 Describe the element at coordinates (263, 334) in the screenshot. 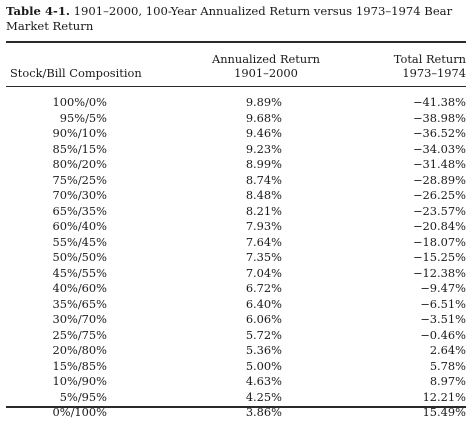

I see `annualized-return-cell: 5.72%` at that location.